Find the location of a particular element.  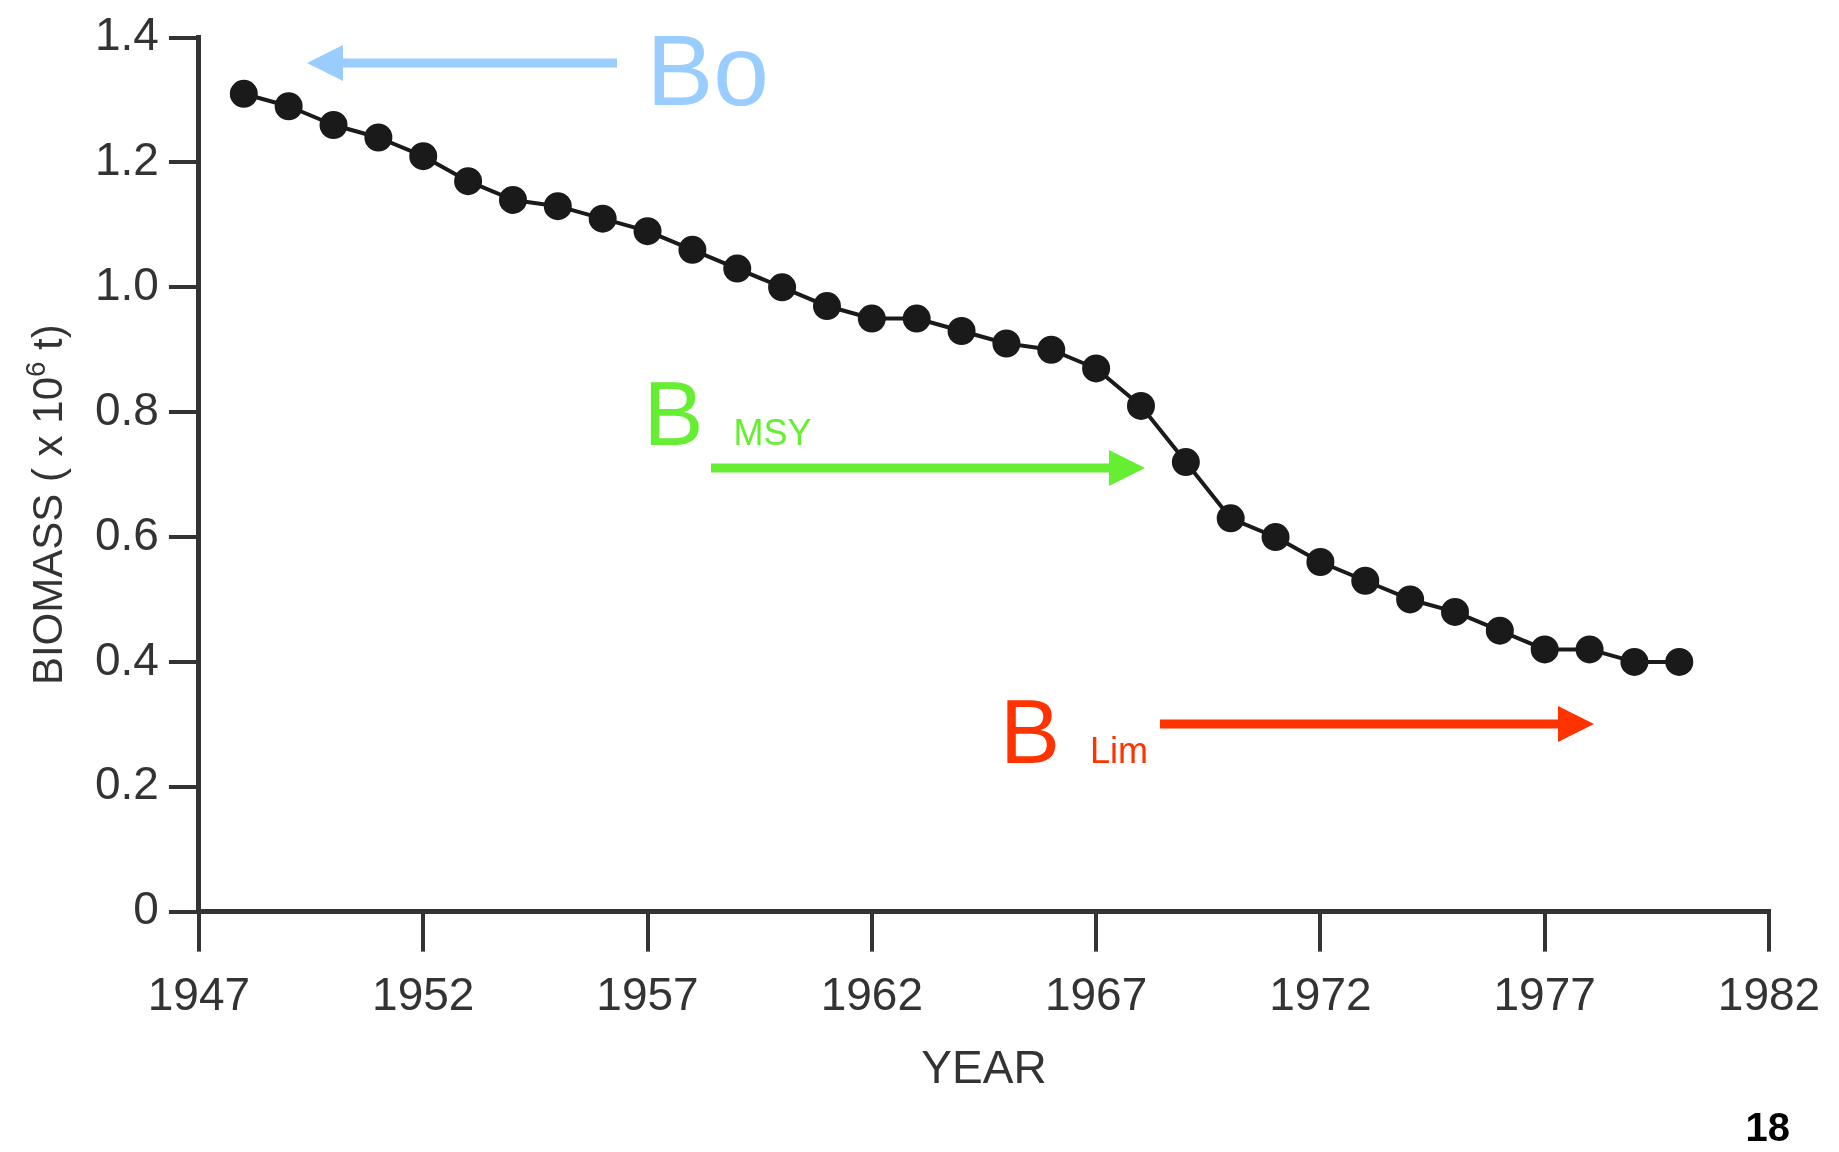

y-tick-label: 0 is located at coordinates (146, 908).